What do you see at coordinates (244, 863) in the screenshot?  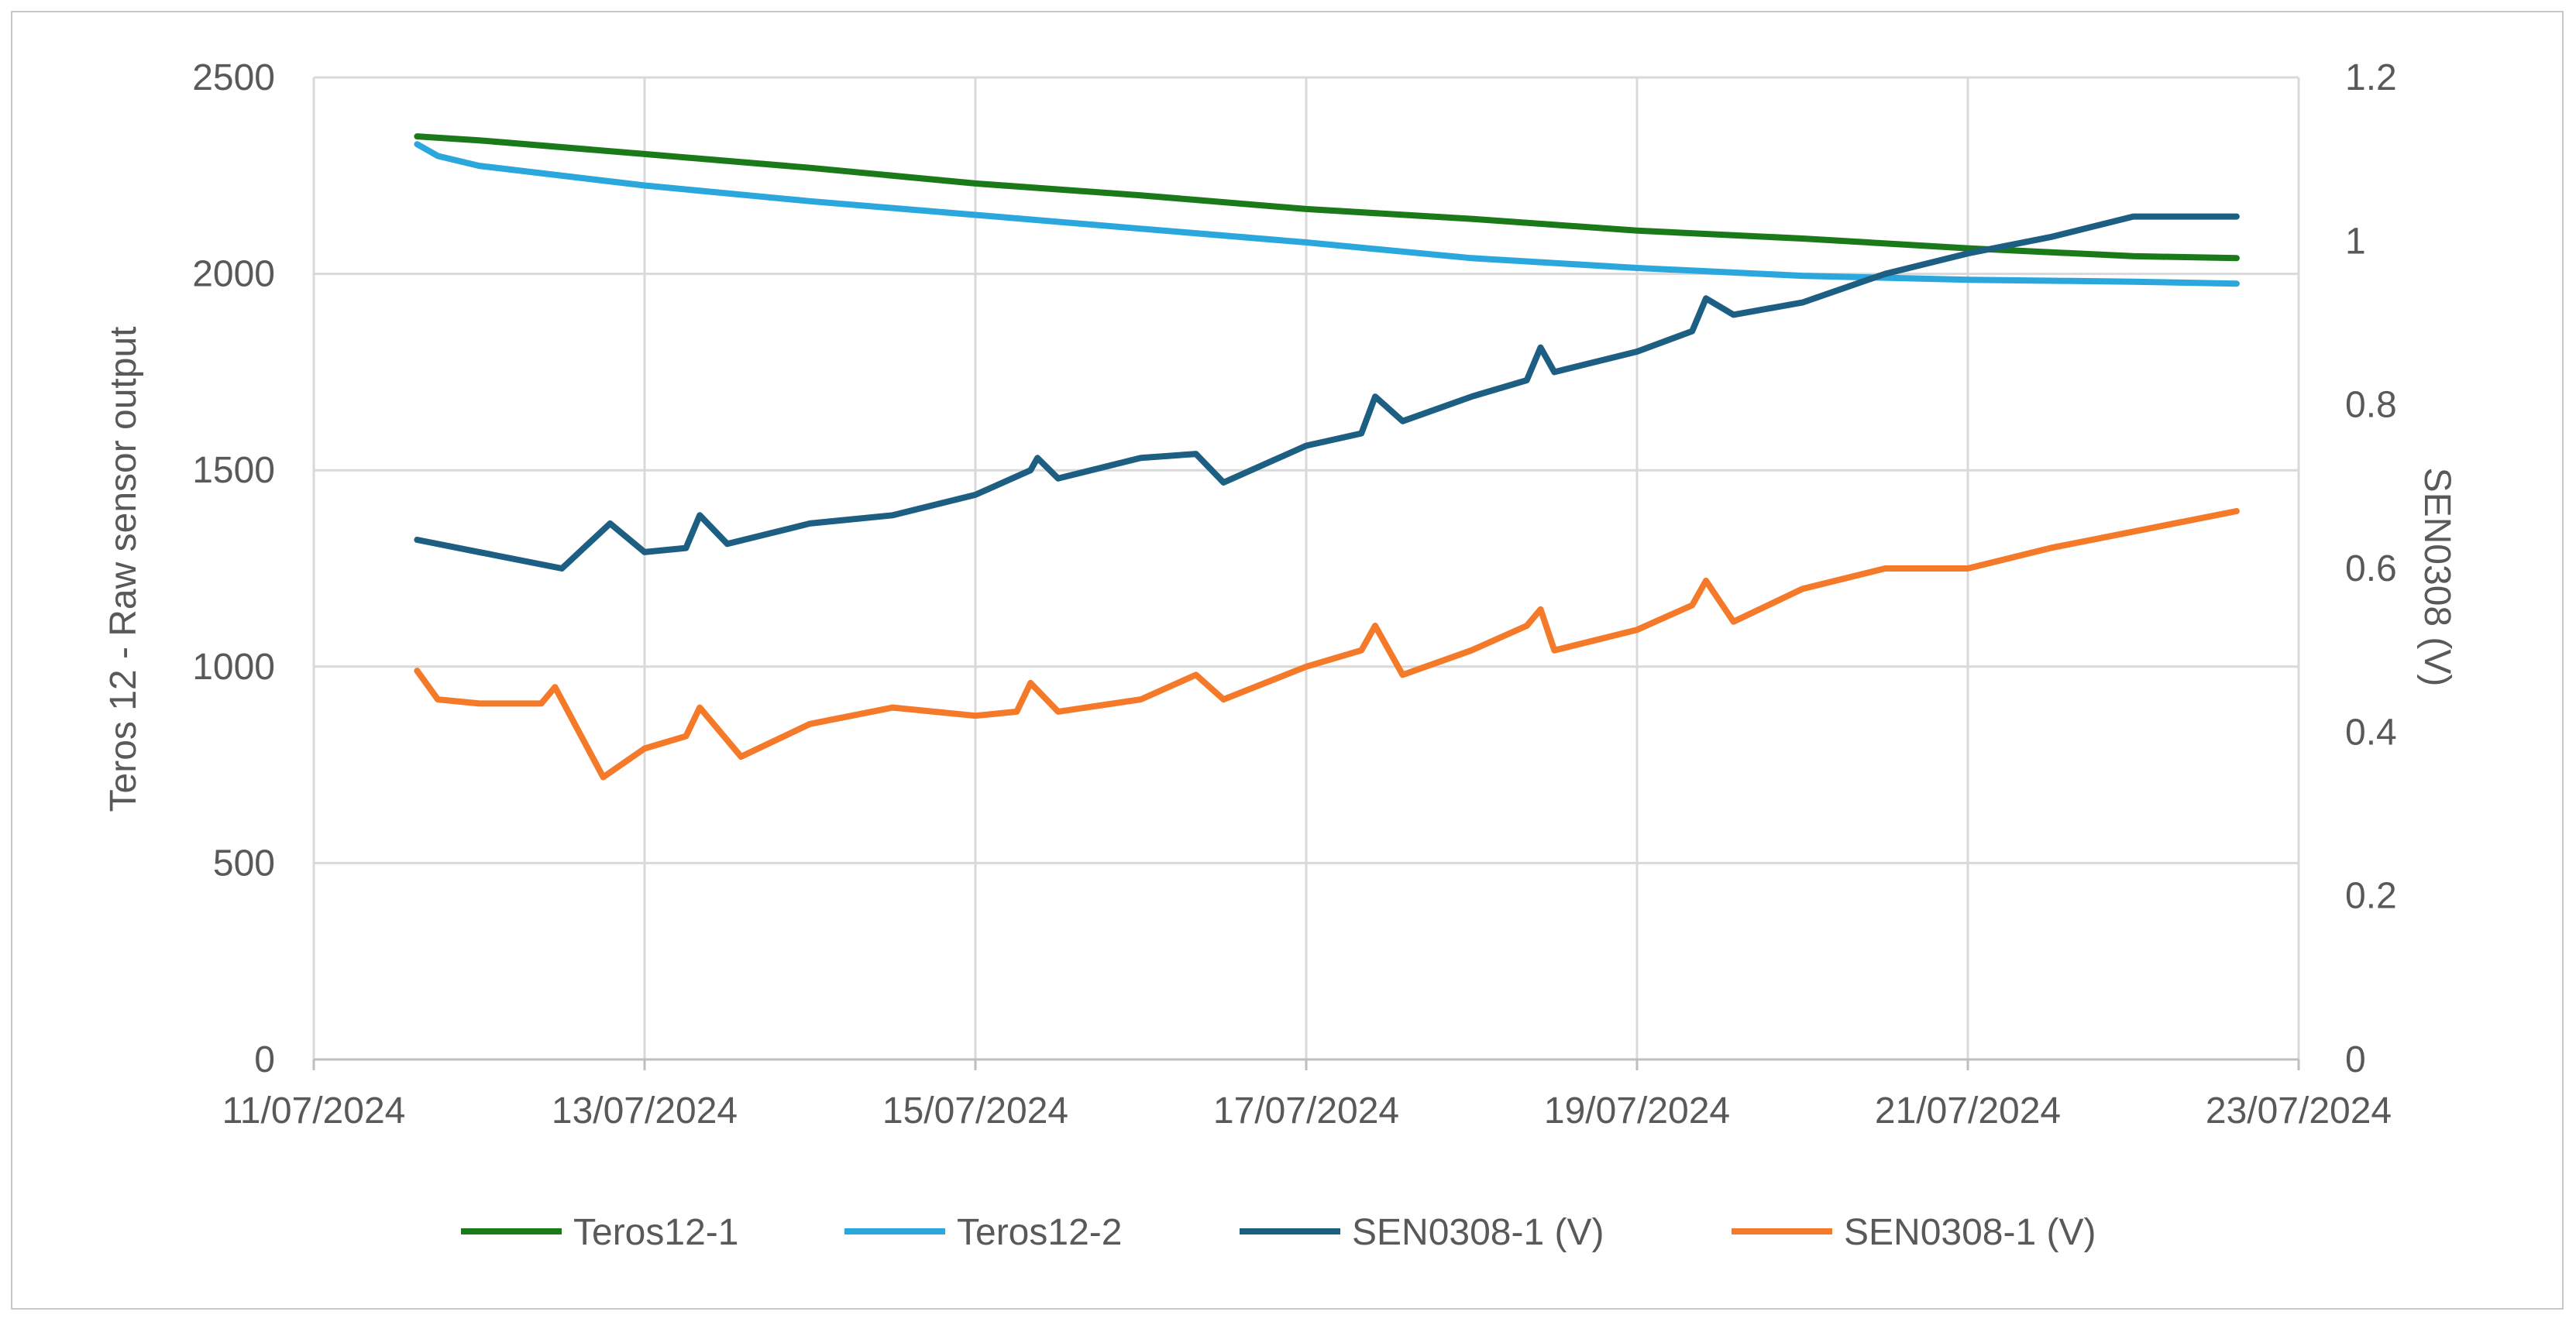 I see `y-tick-label: 500` at bounding box center [244, 863].